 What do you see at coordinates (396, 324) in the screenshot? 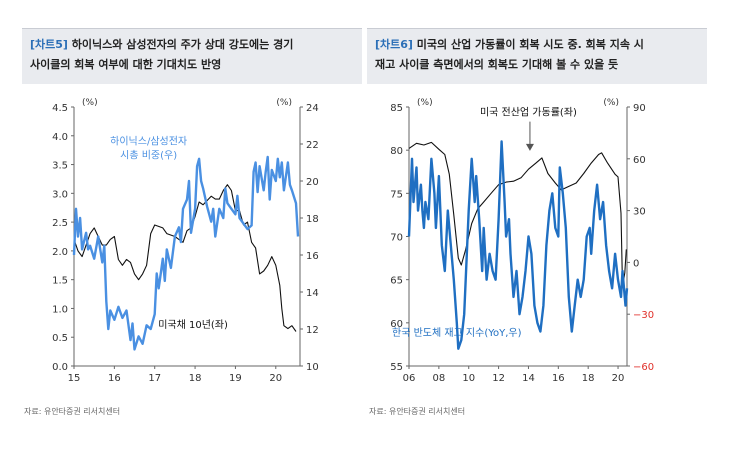
I see `left-tick-label: 60` at bounding box center [396, 324].